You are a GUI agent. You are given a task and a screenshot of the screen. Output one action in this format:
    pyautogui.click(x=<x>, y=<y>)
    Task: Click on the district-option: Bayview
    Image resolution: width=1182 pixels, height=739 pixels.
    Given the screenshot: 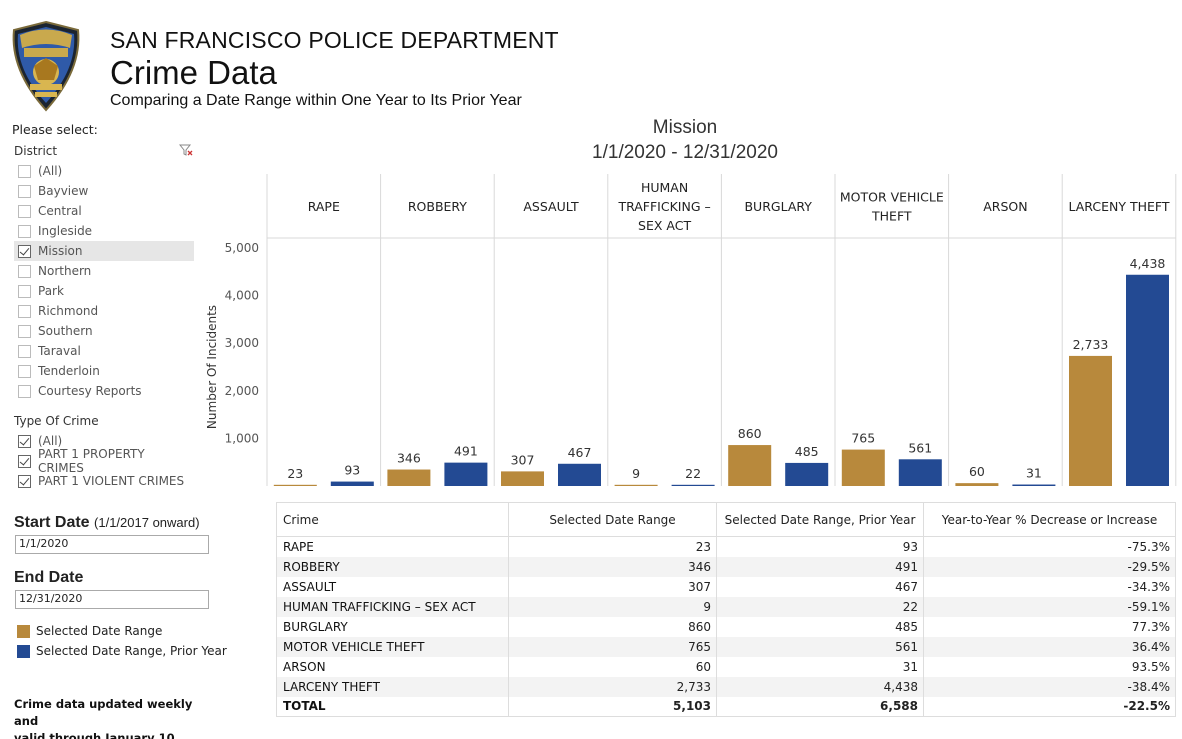 What is the action you would take?
    pyautogui.click(x=104, y=191)
    